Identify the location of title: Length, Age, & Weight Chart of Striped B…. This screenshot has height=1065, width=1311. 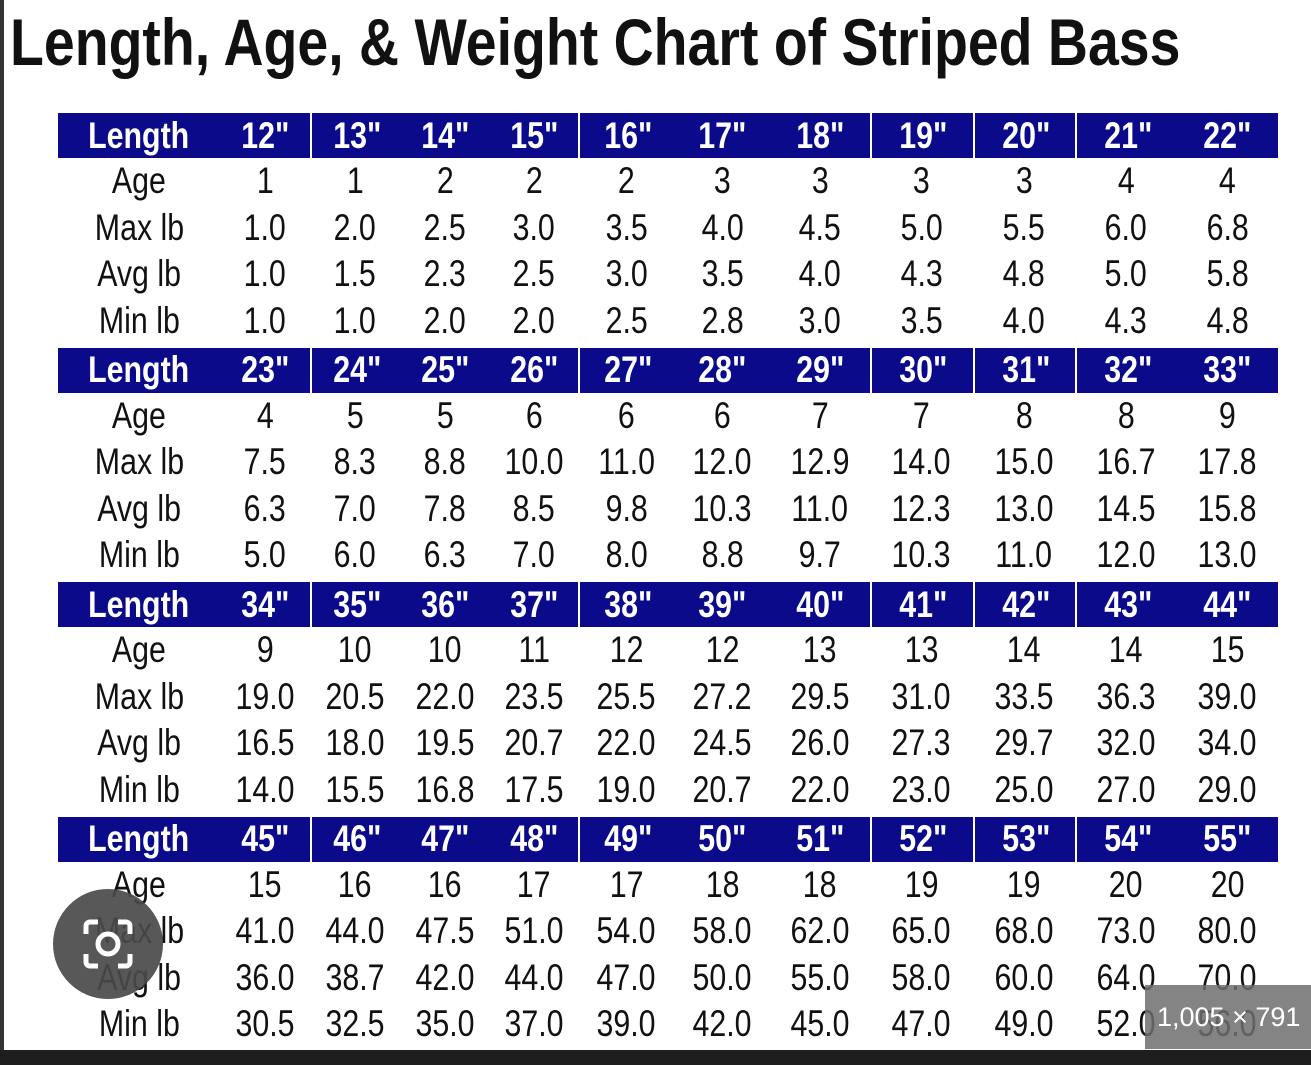
(595, 42).